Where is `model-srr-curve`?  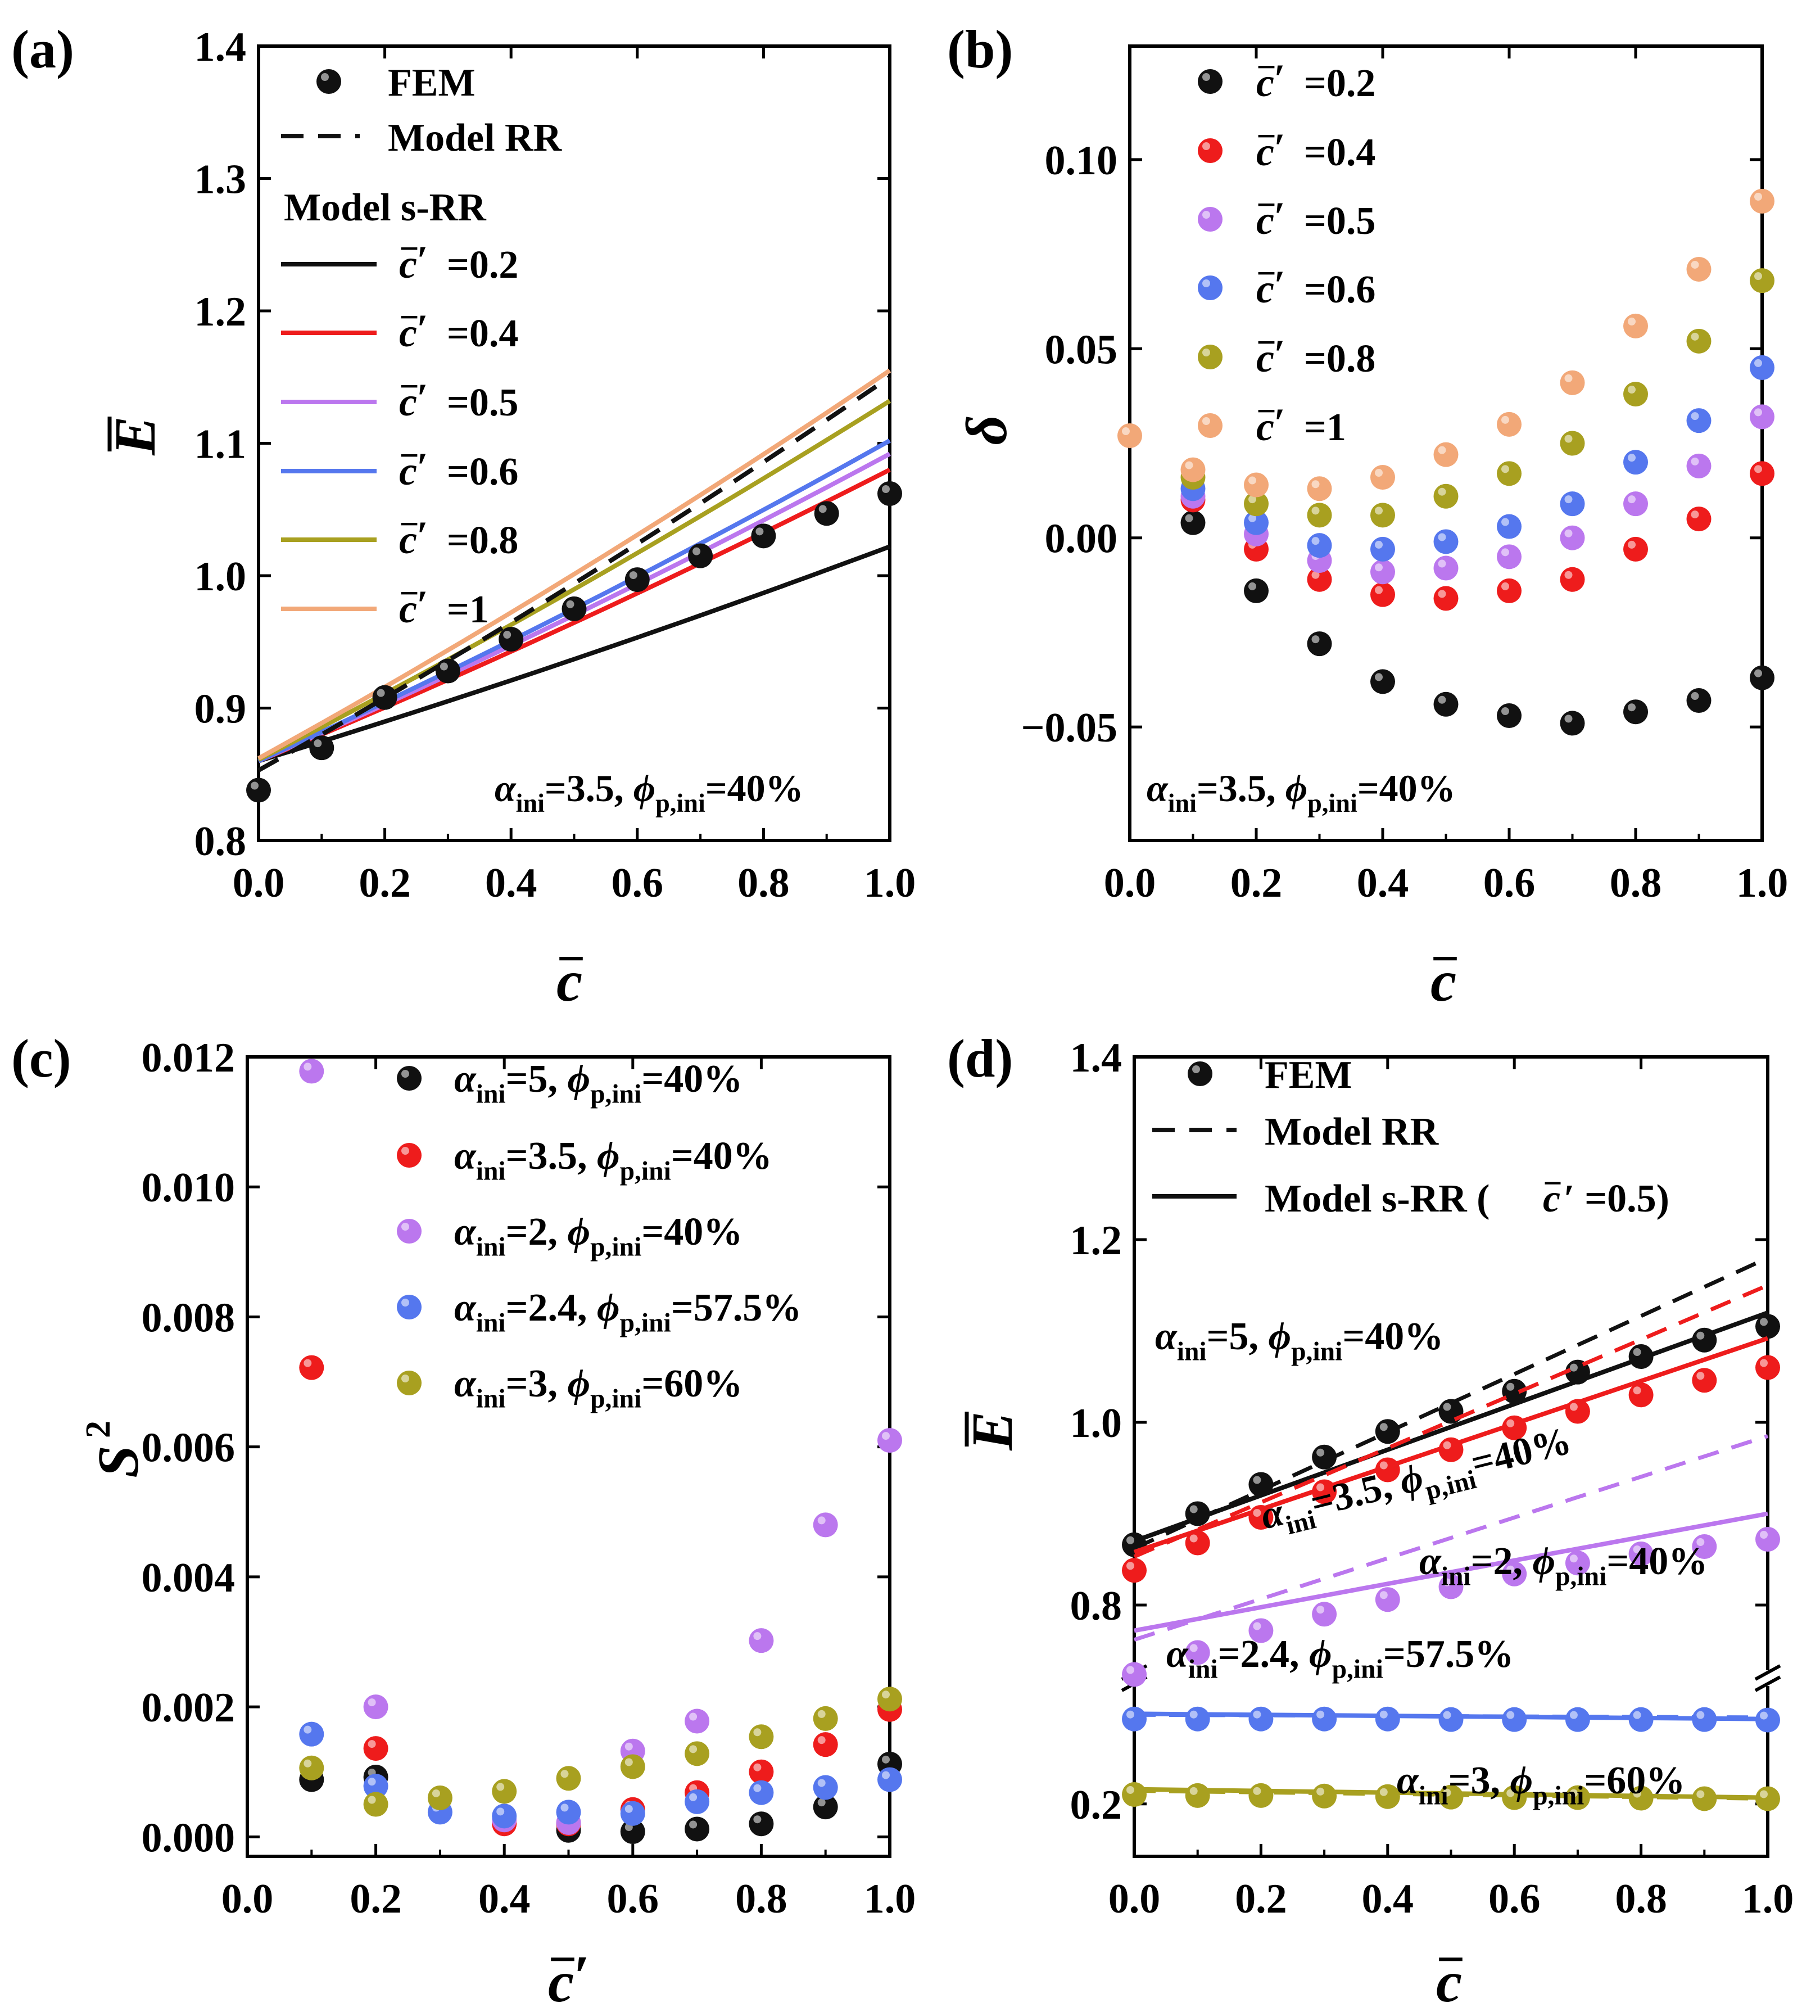 model-srr-curve is located at coordinates (574, 653).